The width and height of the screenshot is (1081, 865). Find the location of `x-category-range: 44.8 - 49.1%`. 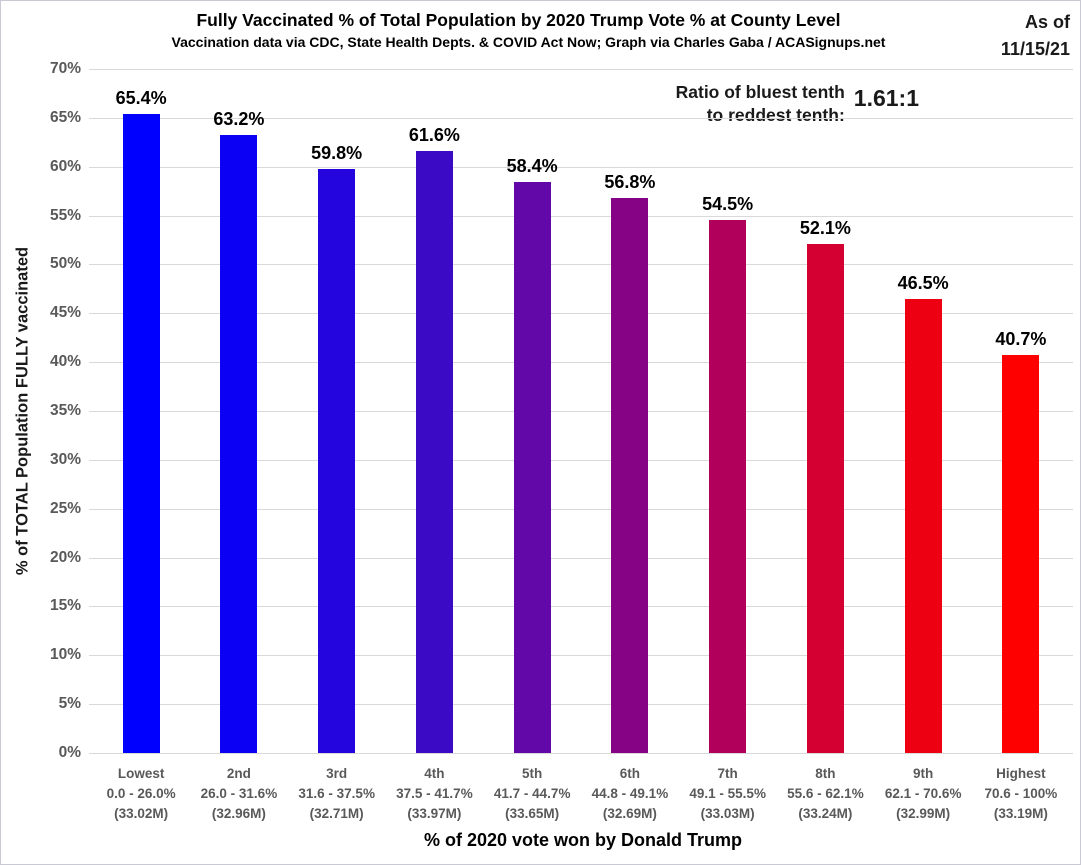

x-category-range: 44.8 - 49.1% is located at coordinates (630, 793).